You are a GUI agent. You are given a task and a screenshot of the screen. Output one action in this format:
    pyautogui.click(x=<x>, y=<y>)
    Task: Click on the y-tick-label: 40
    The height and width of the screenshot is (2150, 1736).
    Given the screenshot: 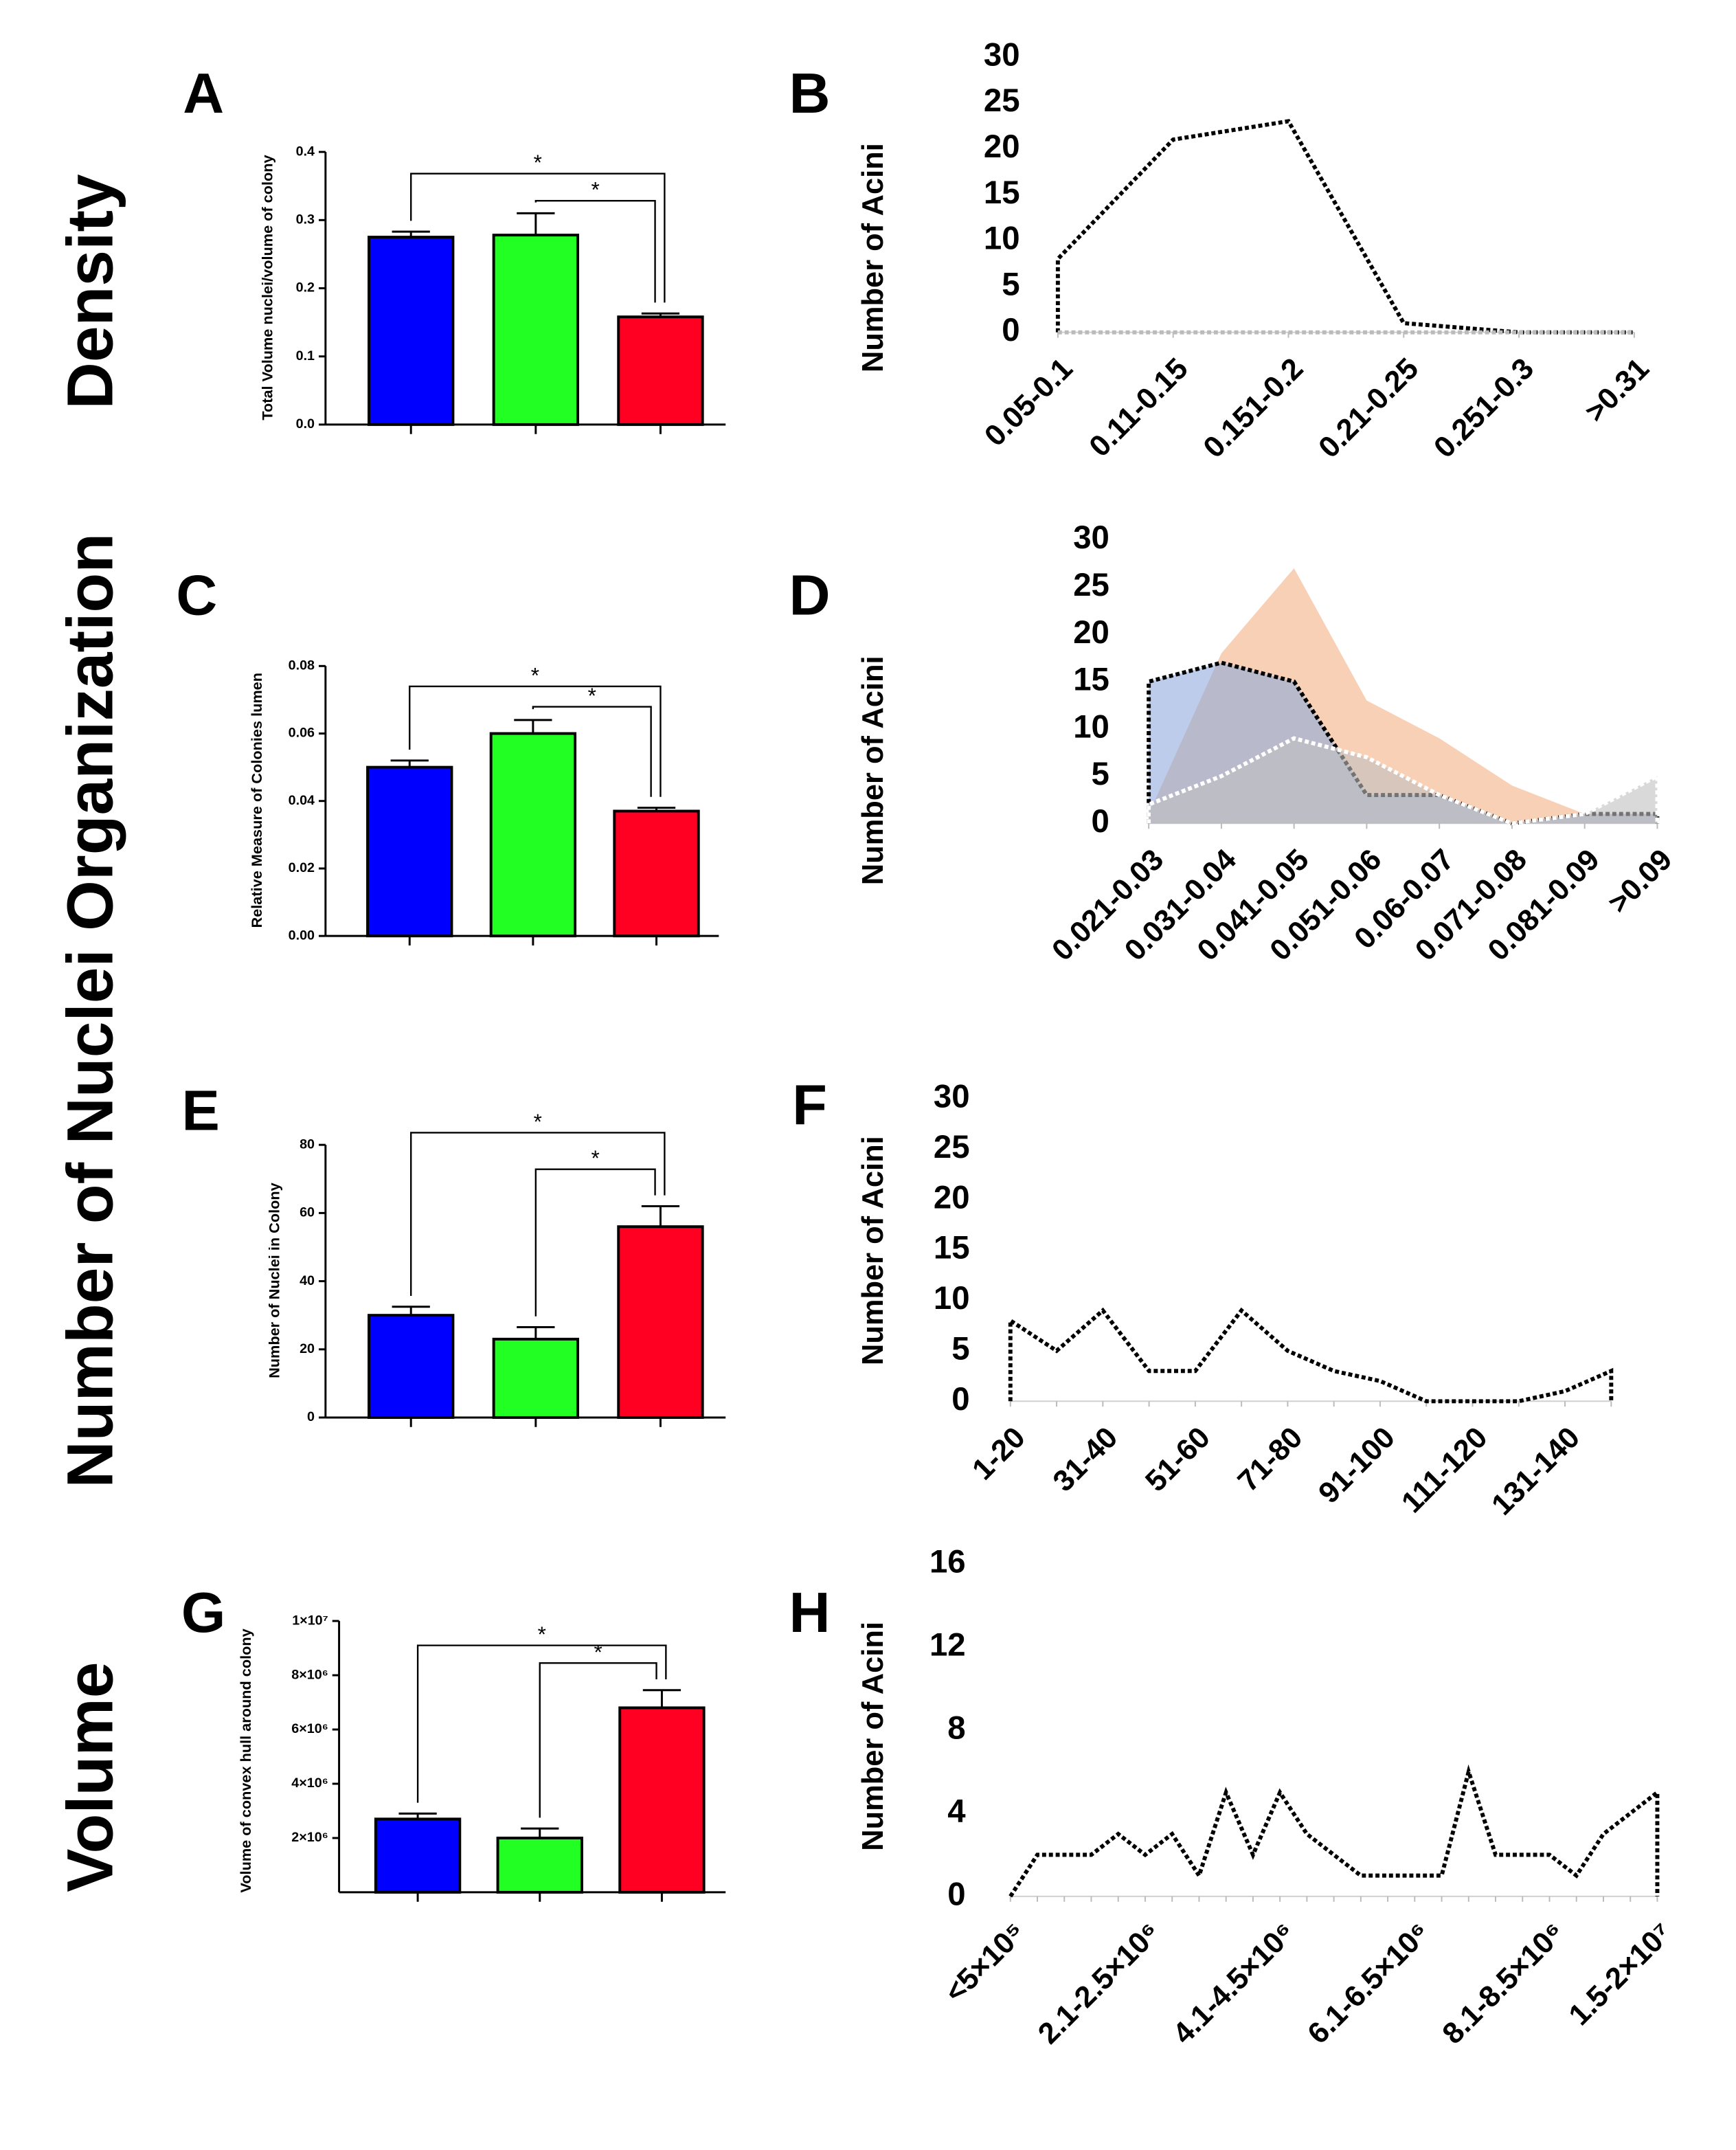 What is the action you would take?
    pyautogui.click(x=307, y=1281)
    